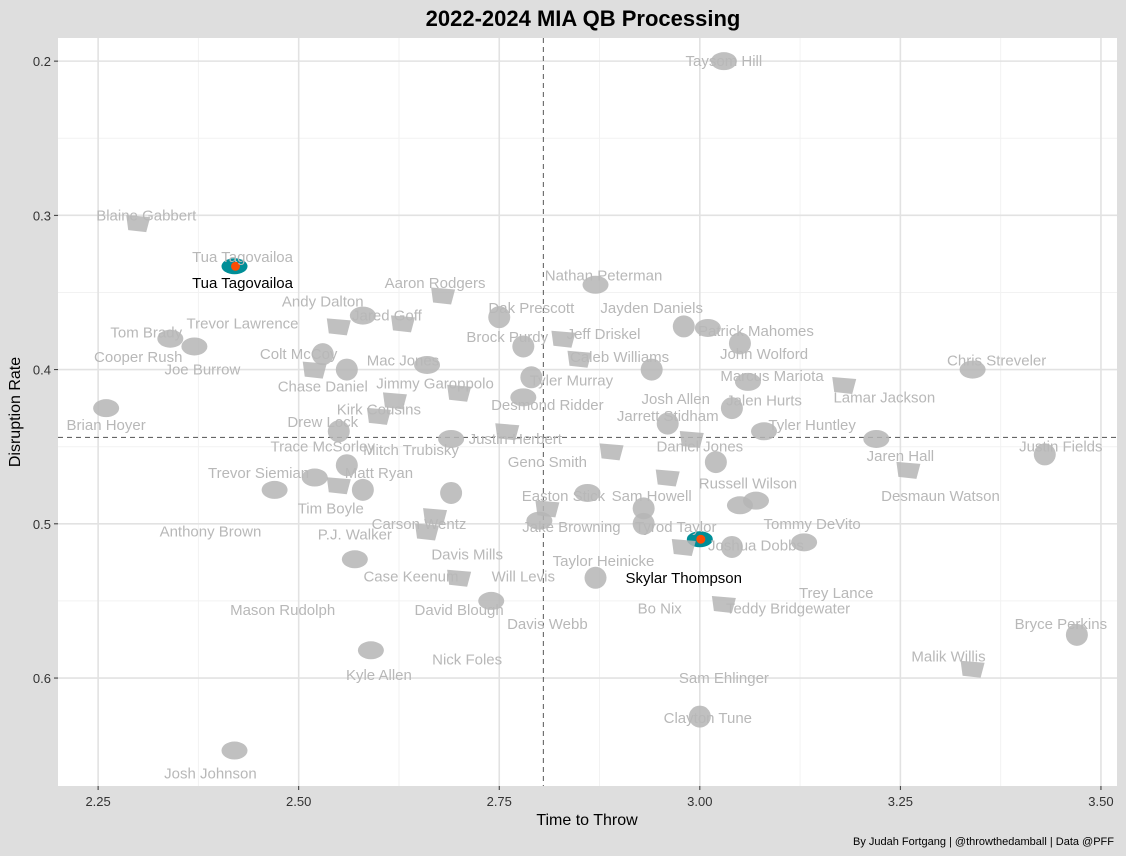 The width and height of the screenshot is (1126, 856). Describe the element at coordinates (788, 609) in the screenshot. I see `qb-label-teddy-bridgewater: Teddy Bridgewater` at that location.